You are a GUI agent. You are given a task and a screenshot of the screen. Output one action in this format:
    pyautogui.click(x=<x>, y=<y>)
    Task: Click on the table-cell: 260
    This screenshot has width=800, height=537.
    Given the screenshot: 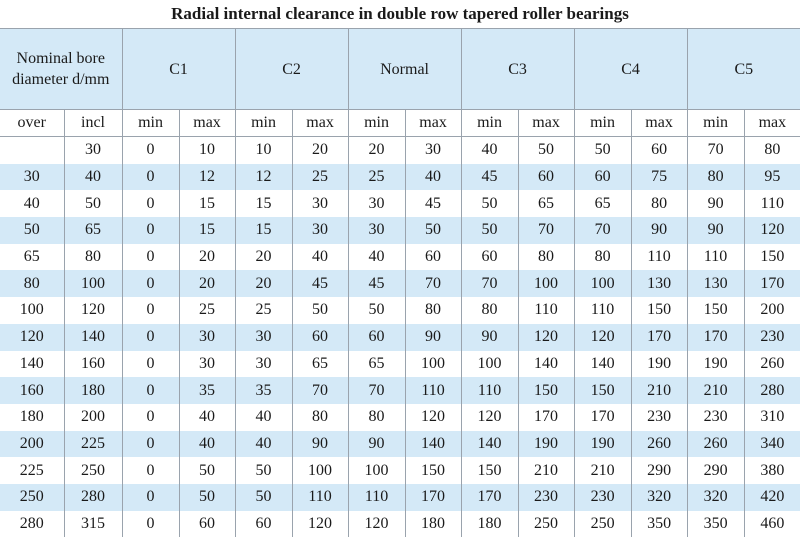 What is the action you would take?
    pyautogui.click(x=772, y=364)
    